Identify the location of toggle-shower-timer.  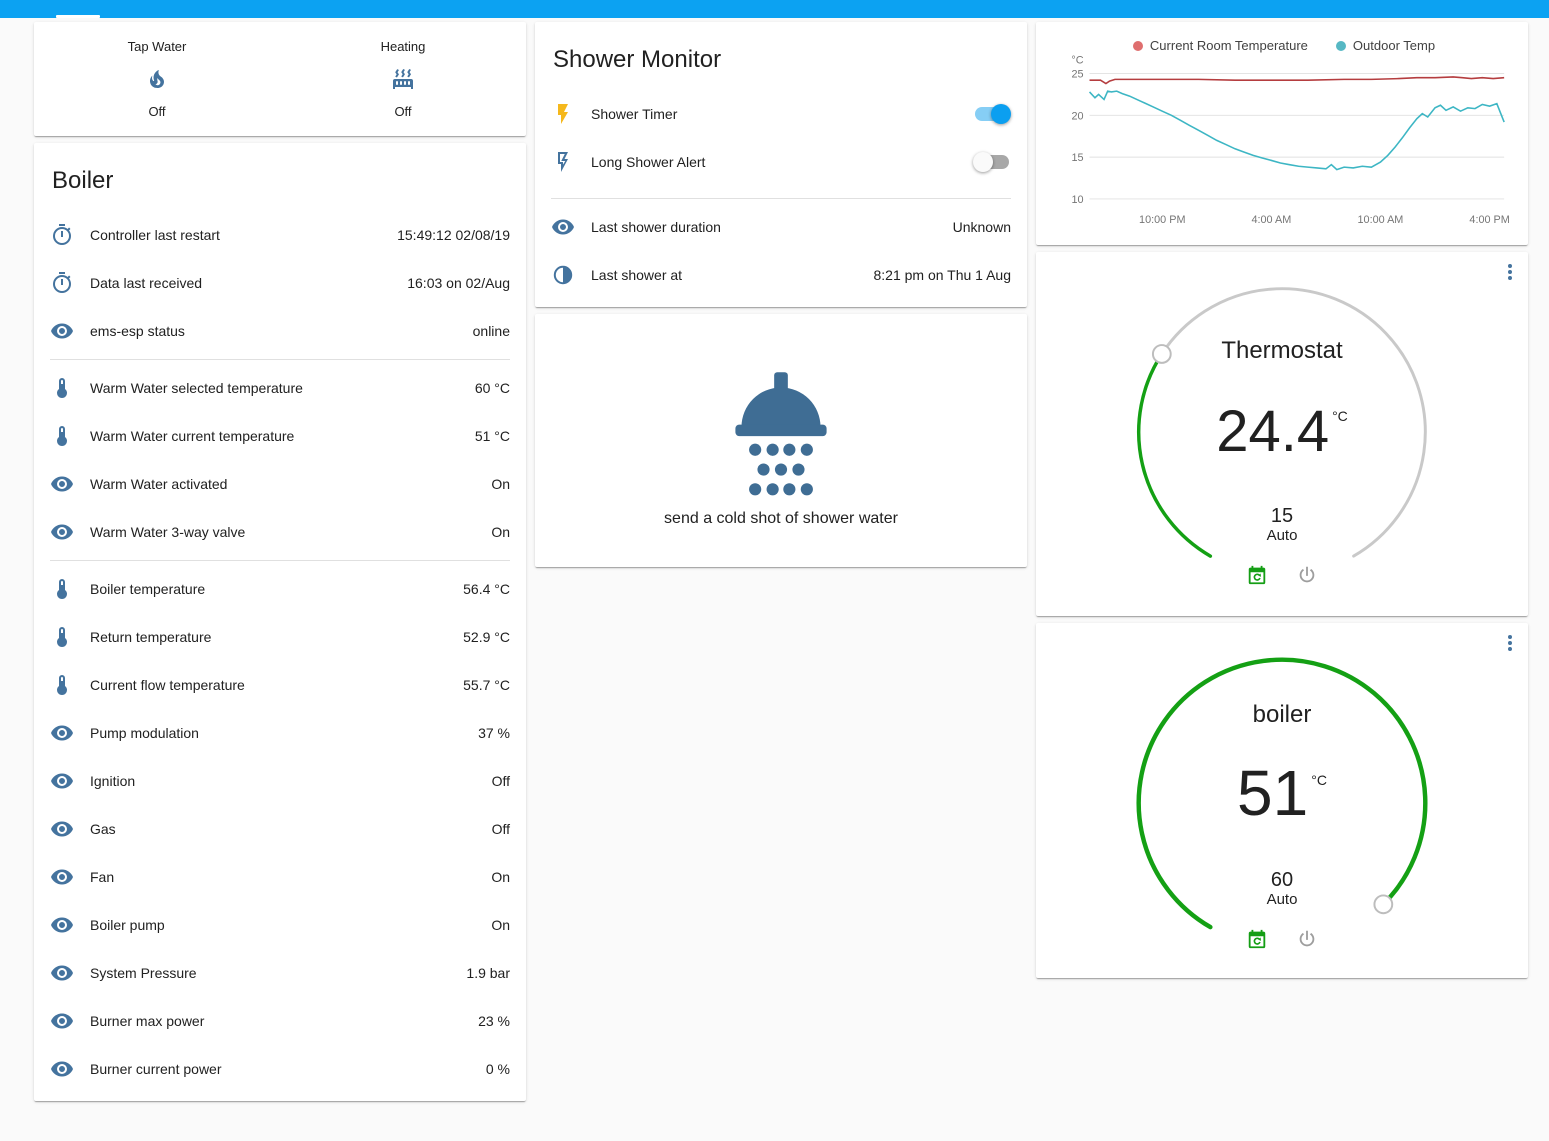
(992, 114).